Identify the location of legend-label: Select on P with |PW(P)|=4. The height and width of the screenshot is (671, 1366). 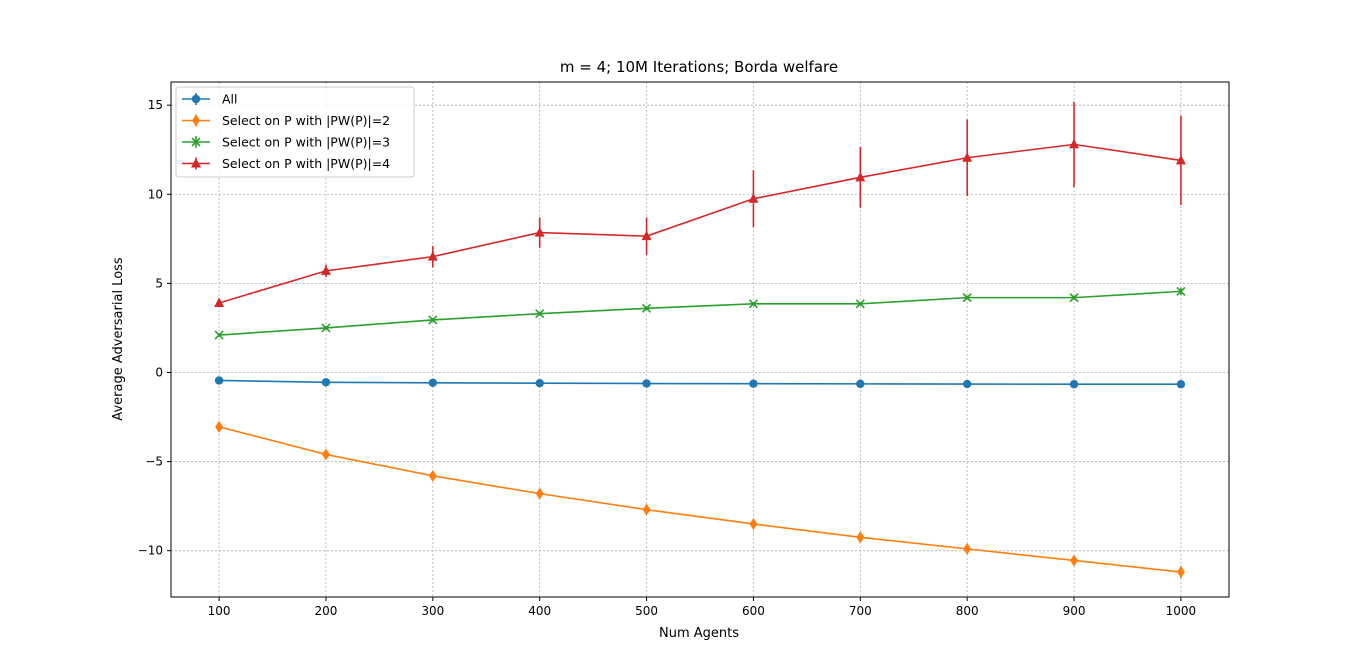
(306, 163).